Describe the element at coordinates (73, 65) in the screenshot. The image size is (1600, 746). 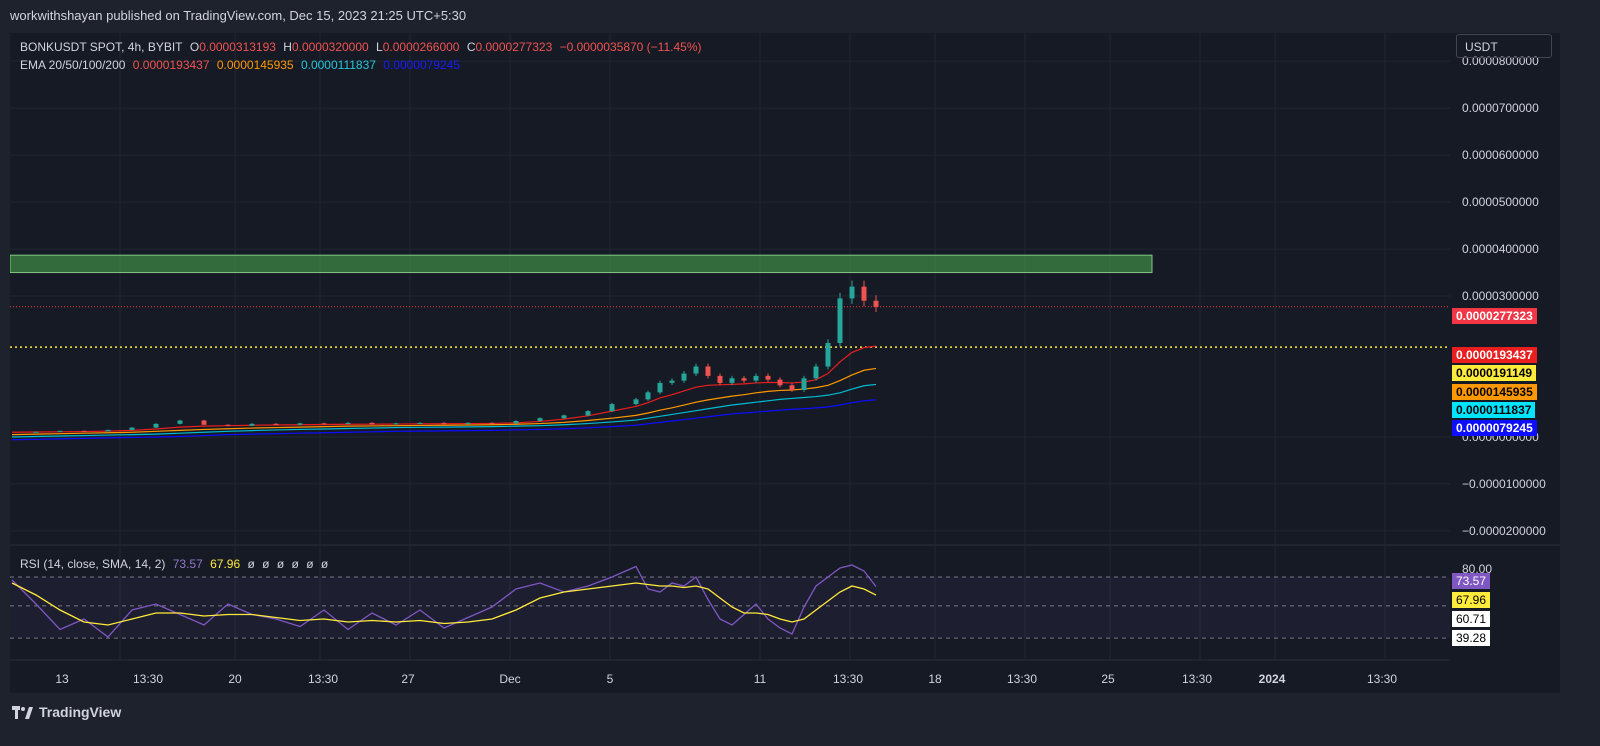
I see `ema-label: EMA 20/50/100/200` at that location.